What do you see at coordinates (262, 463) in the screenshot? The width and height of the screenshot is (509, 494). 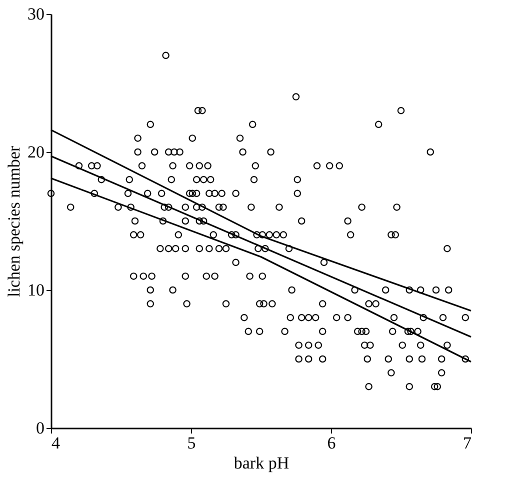 I see `x-axis-title: bark pH` at bounding box center [262, 463].